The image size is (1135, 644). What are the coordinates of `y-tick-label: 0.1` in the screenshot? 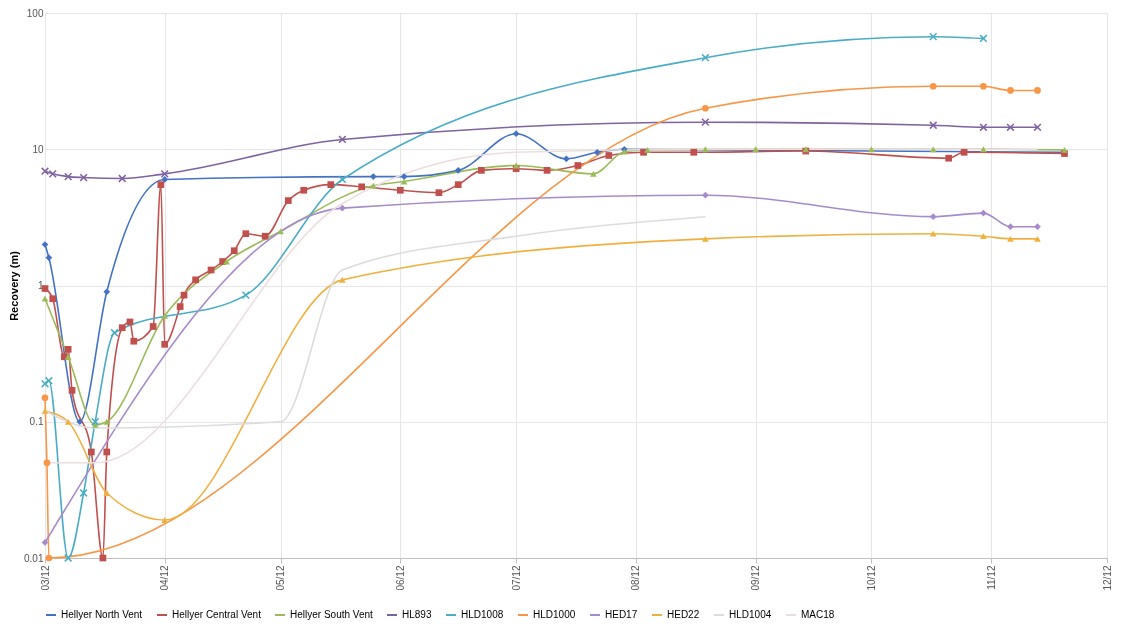 It's located at (36, 422).